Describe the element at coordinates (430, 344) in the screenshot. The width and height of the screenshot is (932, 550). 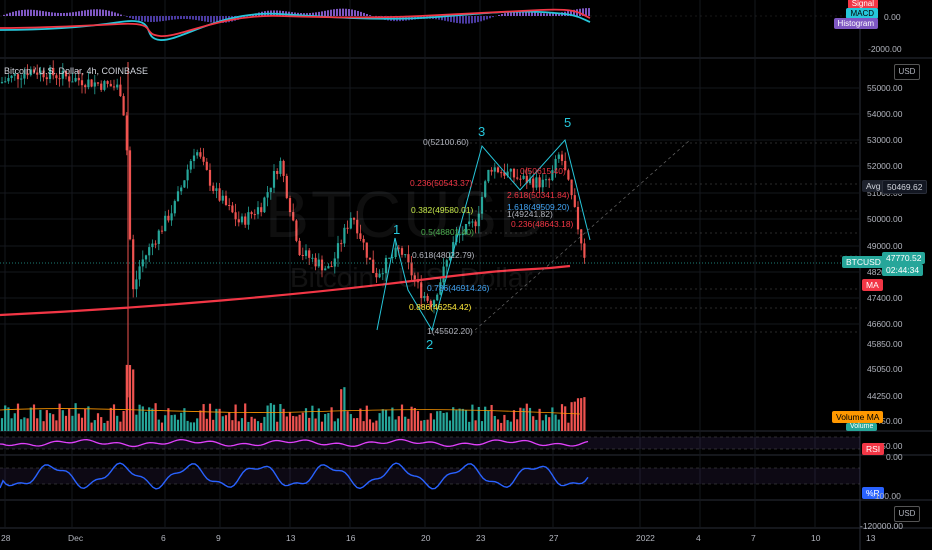
I see `wave-count-label: 2` at that location.